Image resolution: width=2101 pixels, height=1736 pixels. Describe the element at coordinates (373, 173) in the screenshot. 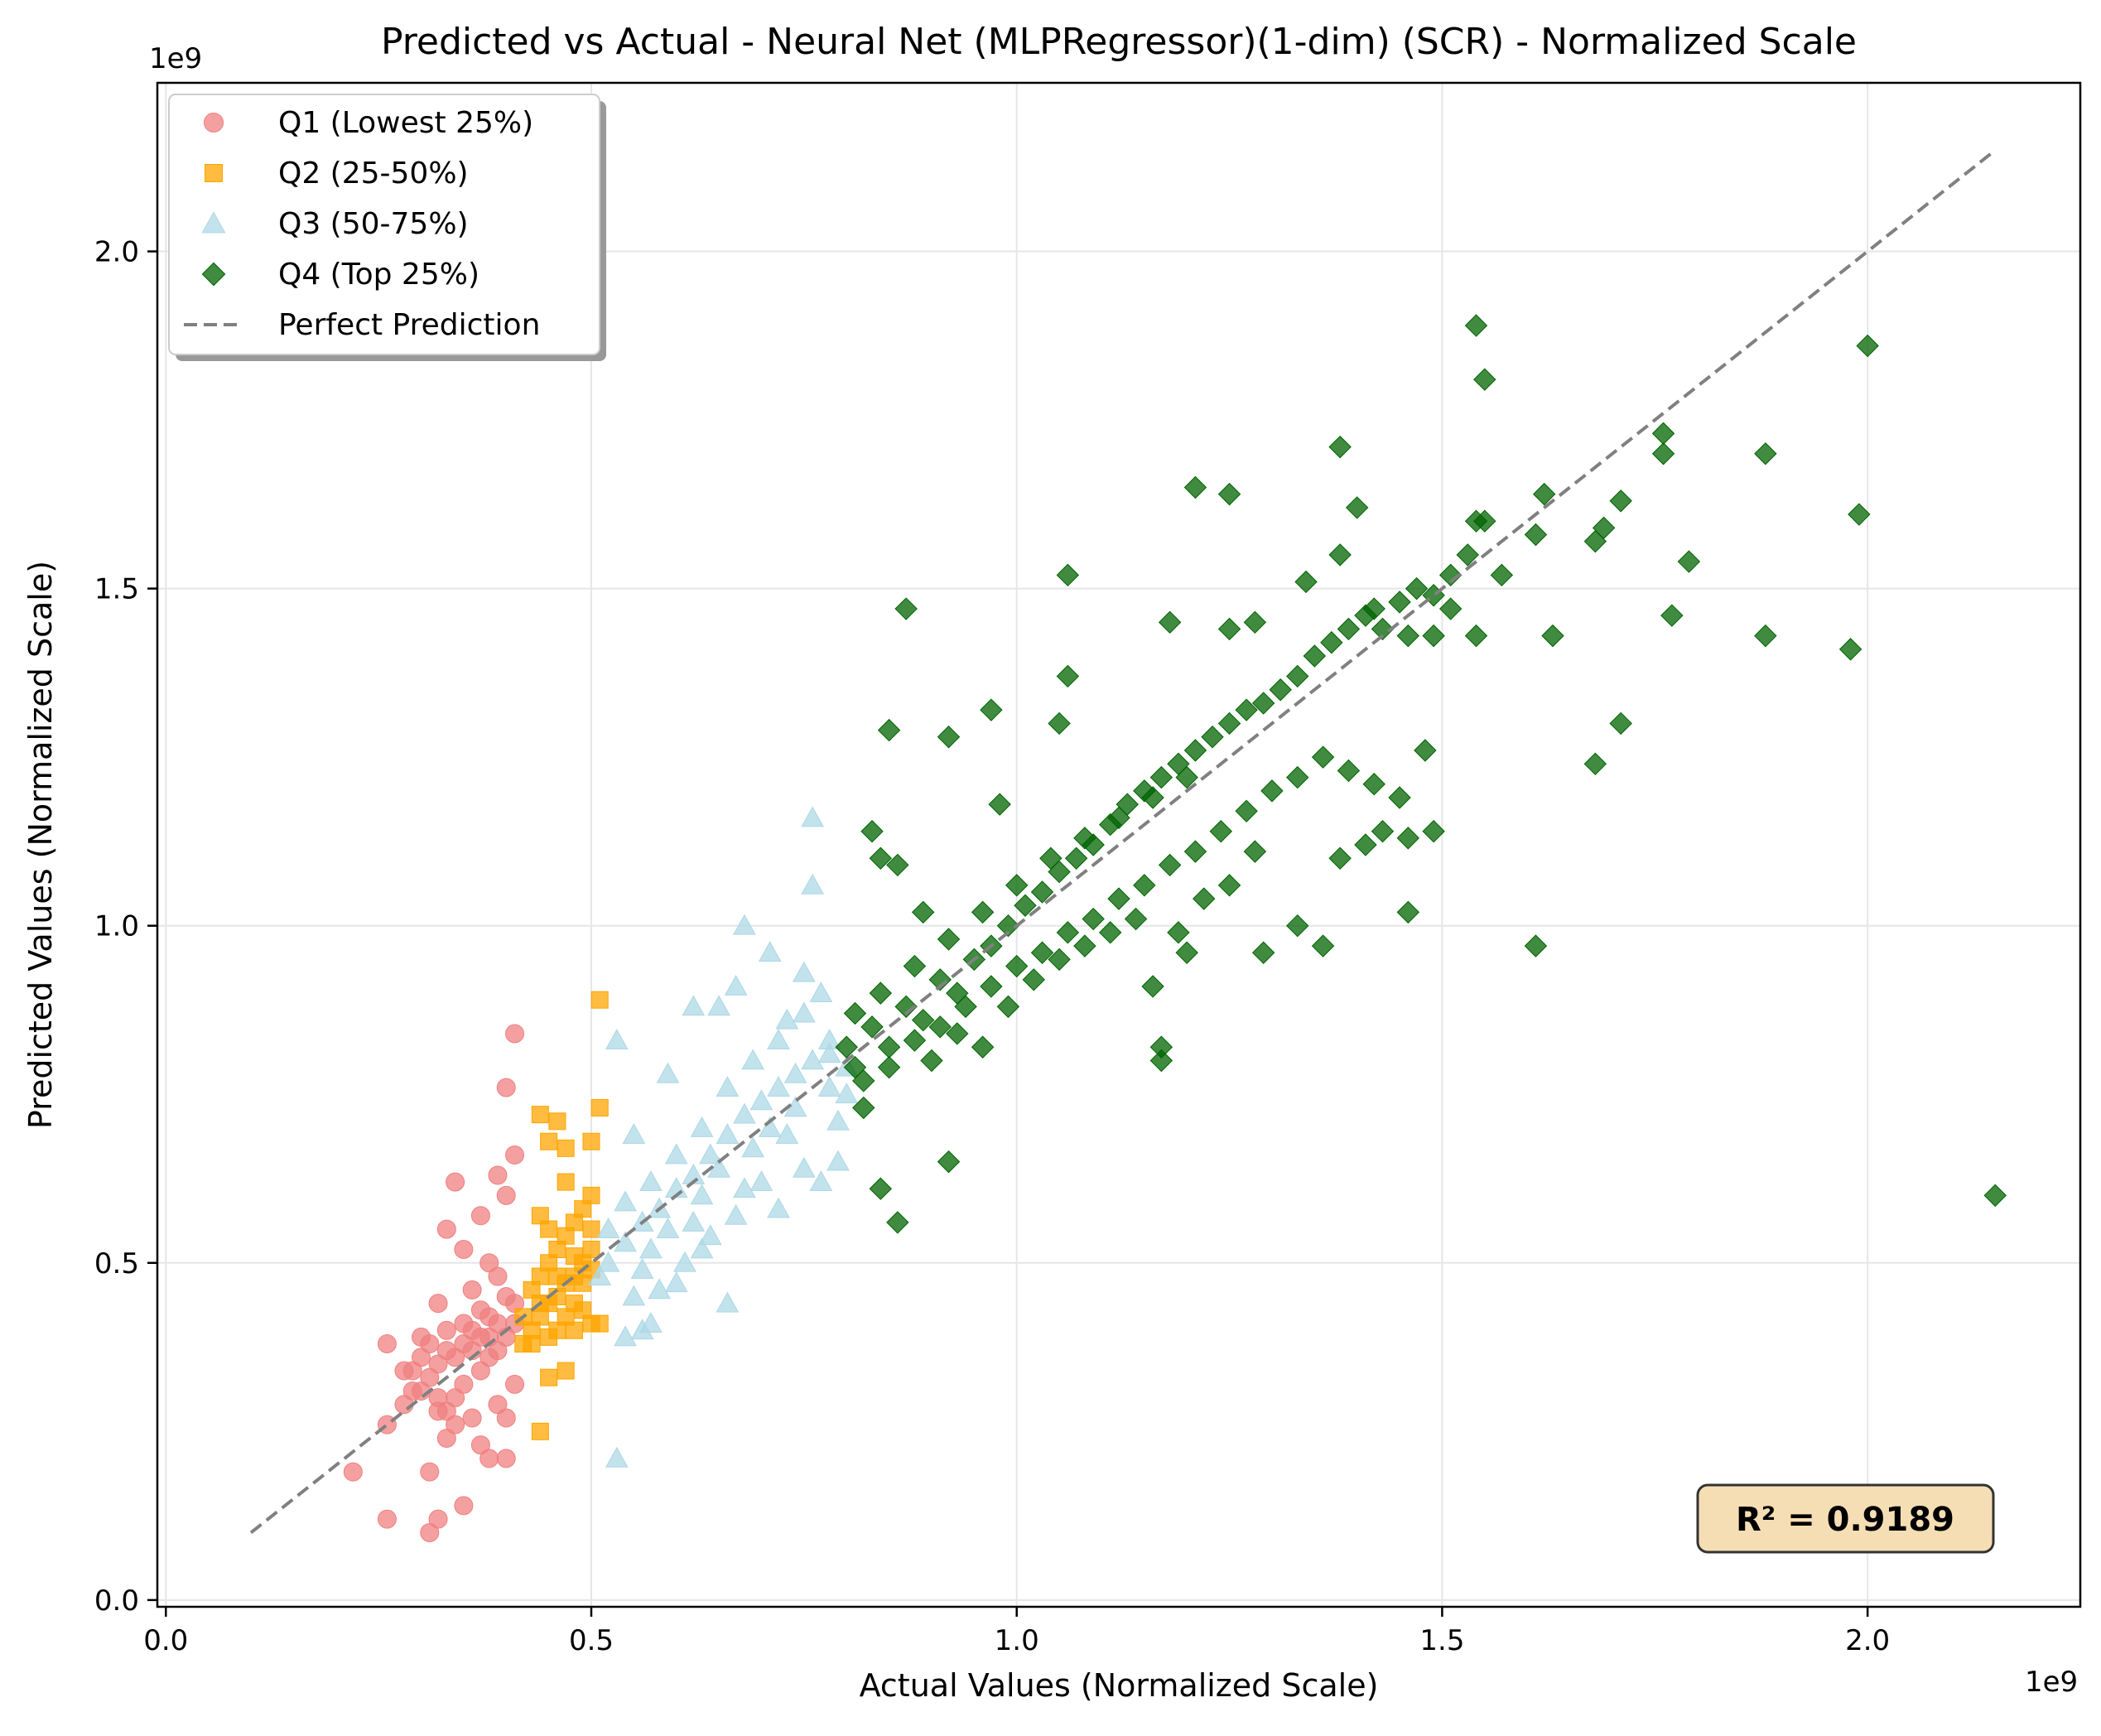

I see `legend-label: Q2 (25-50%)` at that location.